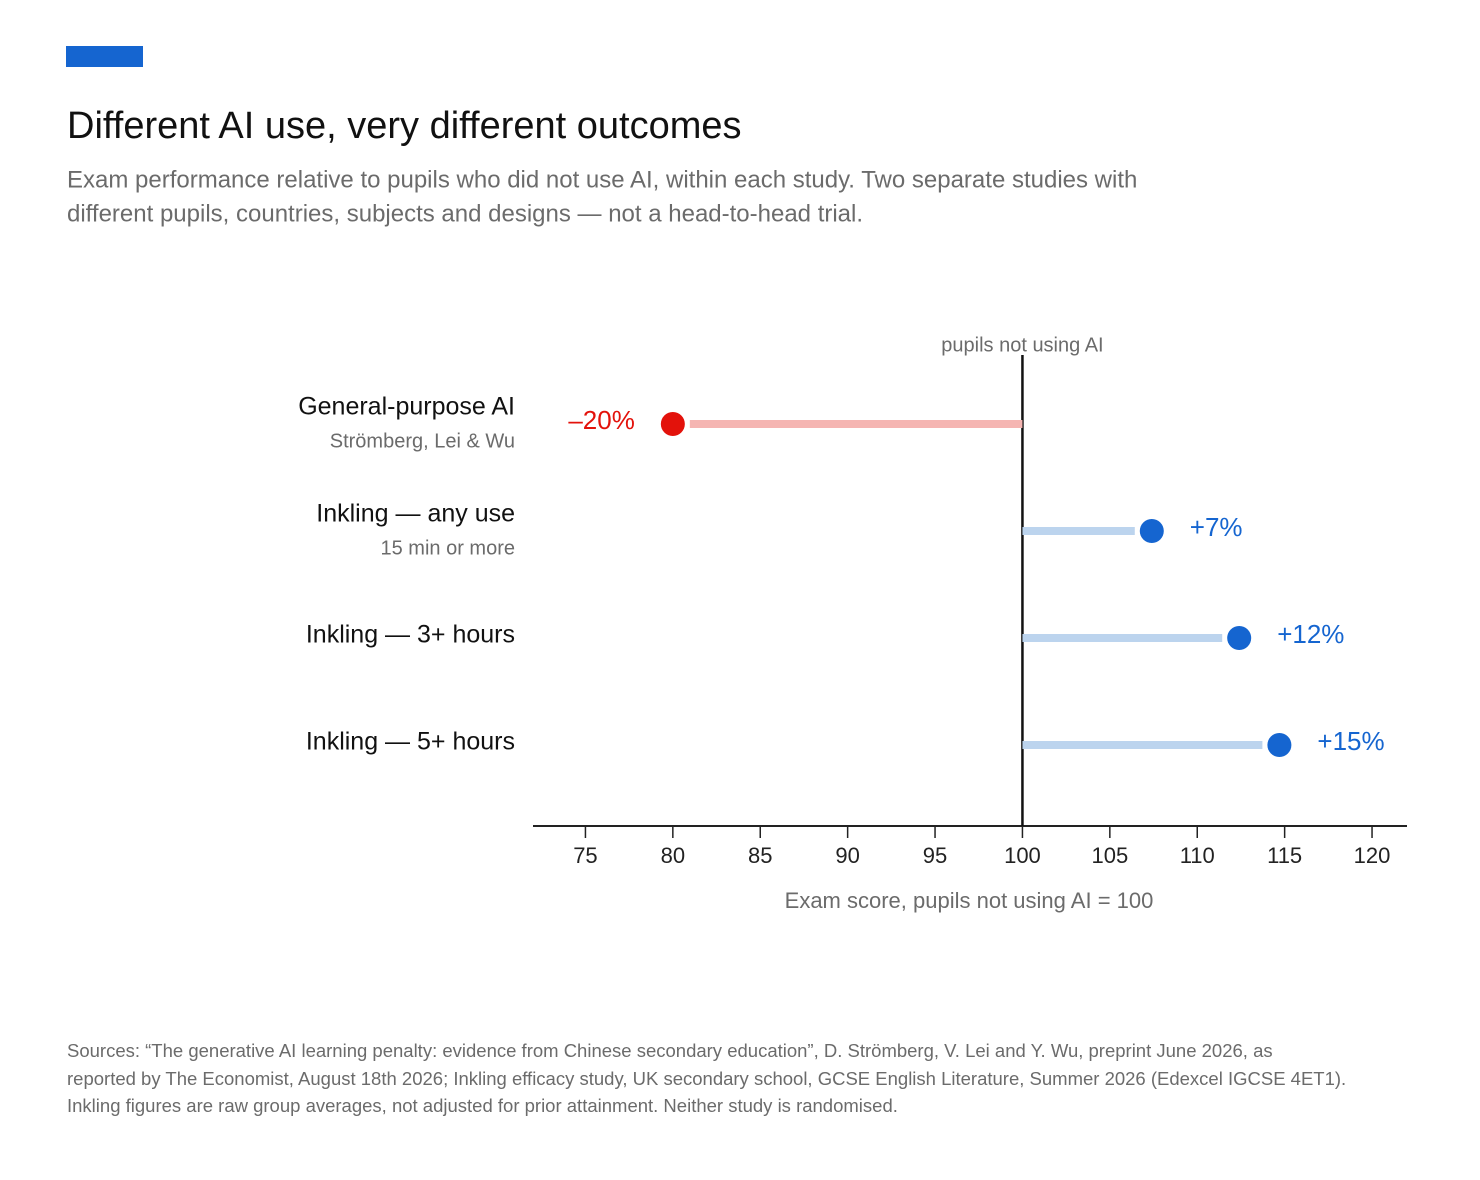 The height and width of the screenshot is (1180, 1480). Describe the element at coordinates (104, 56) in the screenshot. I see `brand-bar` at that location.